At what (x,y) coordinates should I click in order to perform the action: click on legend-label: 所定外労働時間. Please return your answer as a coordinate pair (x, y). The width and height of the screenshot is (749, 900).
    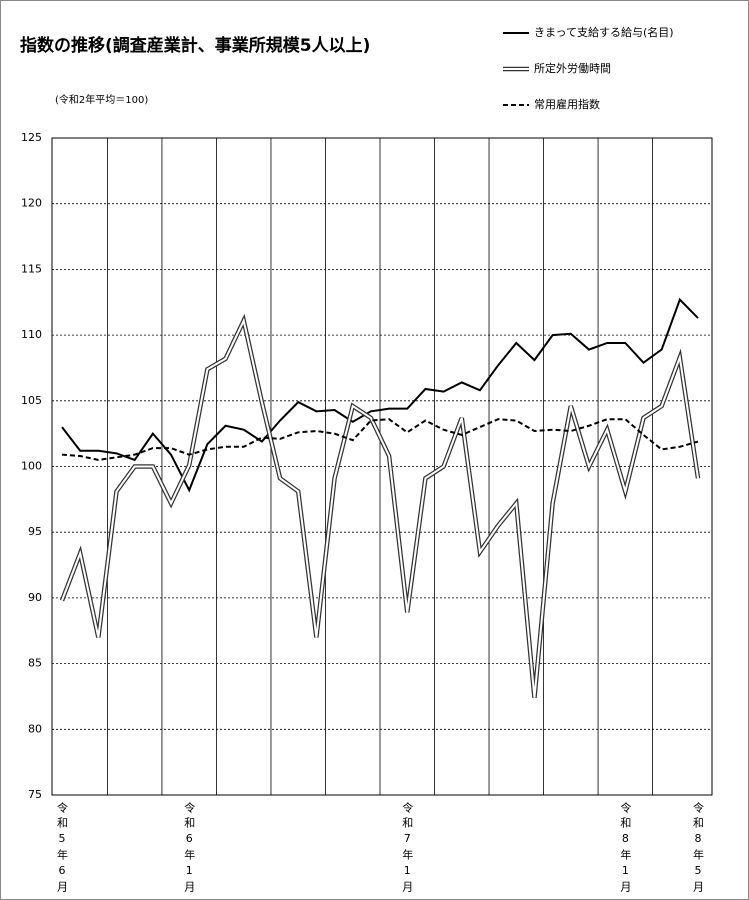
    Looking at the image, I should click on (572, 68).